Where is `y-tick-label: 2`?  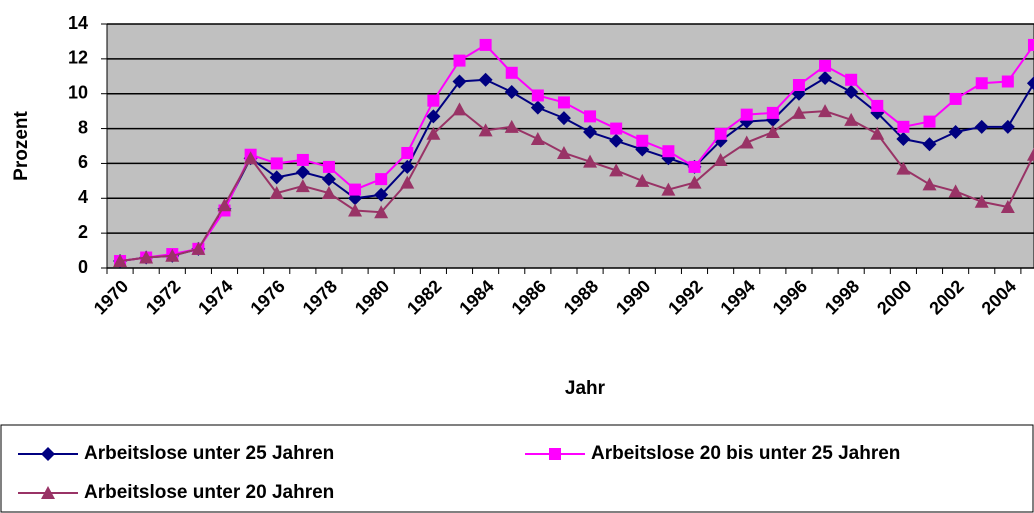
y-tick-label: 2 is located at coordinates (83, 232).